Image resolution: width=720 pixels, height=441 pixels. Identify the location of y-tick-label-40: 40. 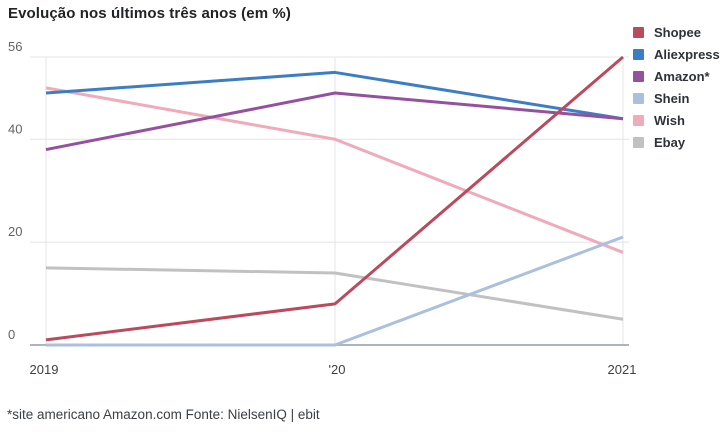
(15, 128).